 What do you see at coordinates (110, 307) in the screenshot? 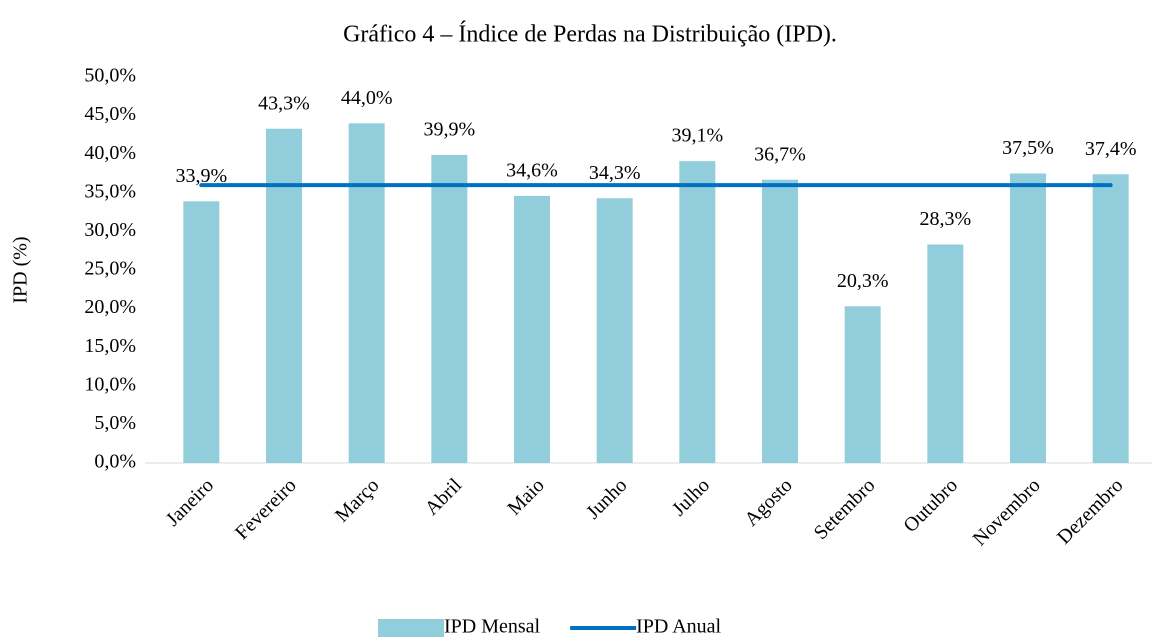
I see `y-tick-label: 20,0%` at bounding box center [110, 307].